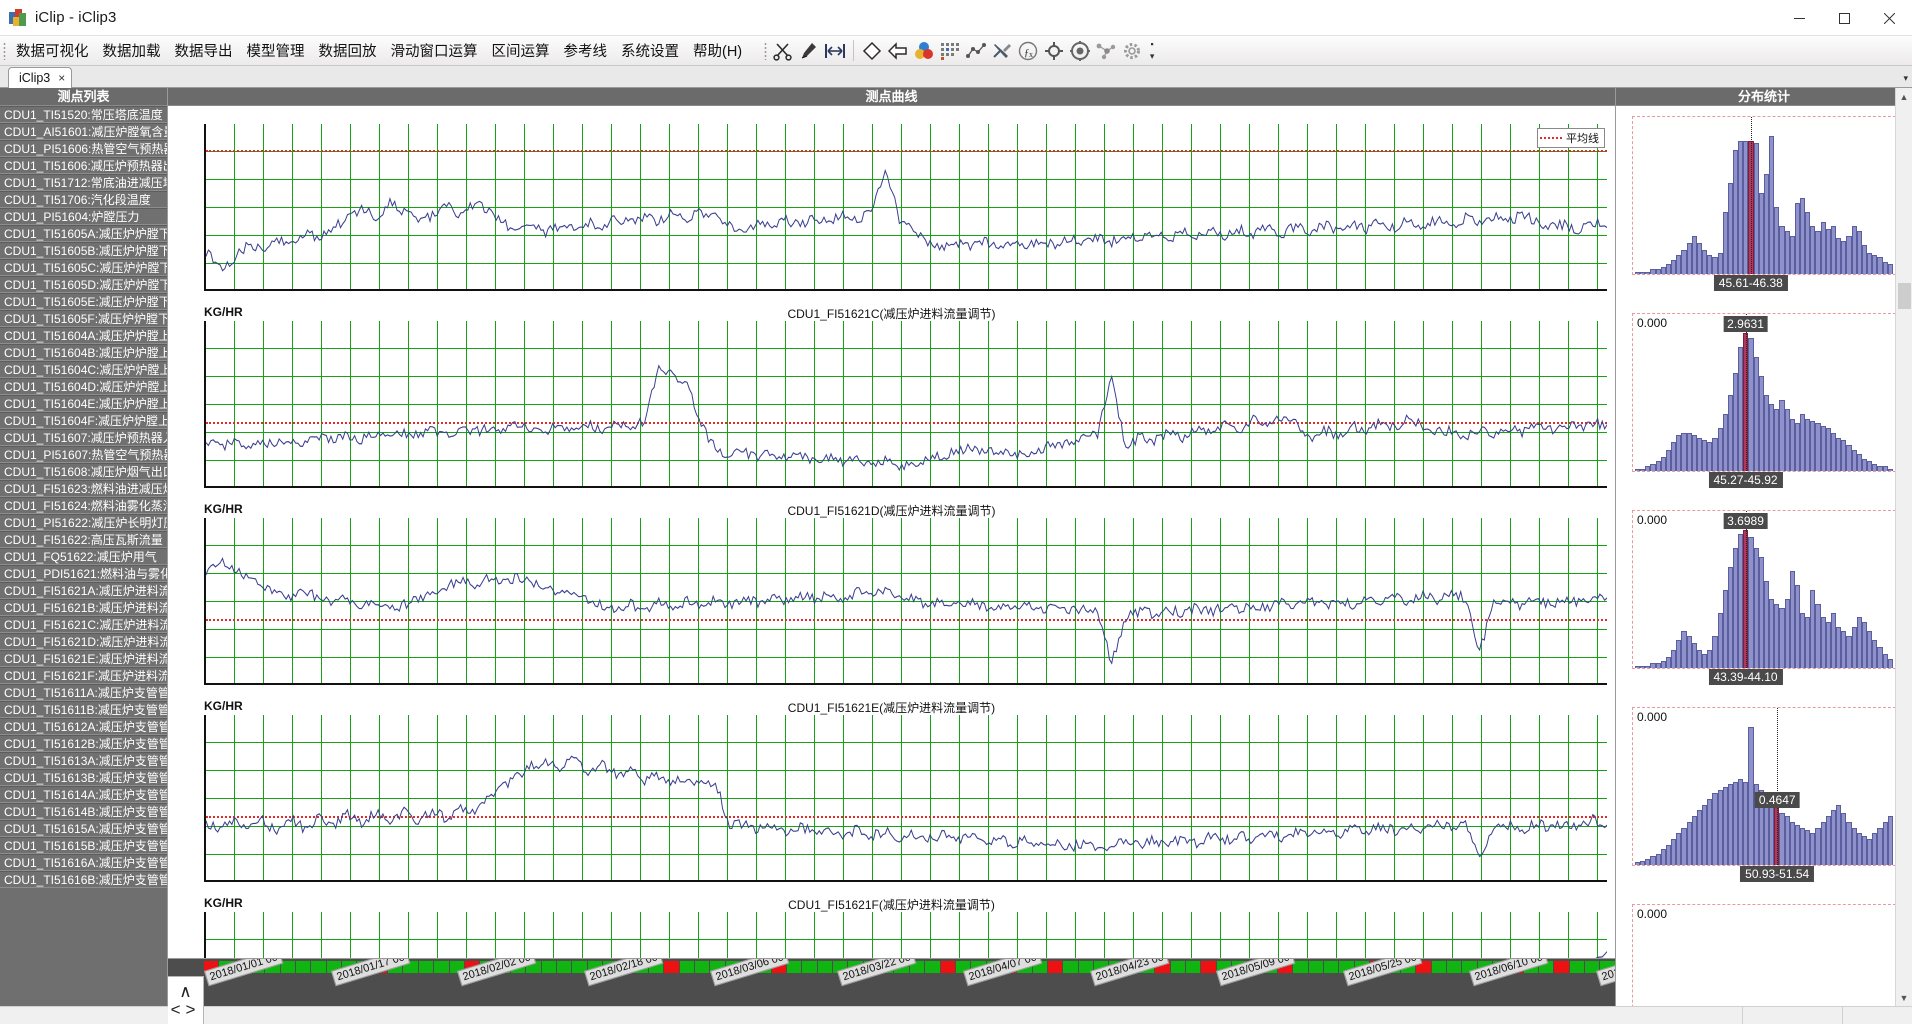 The height and width of the screenshot is (1024, 1912). What do you see at coordinates (83, 862) in the screenshot?
I see `tag-list-item: CDU1_TI51616A:减压炉支管管壁` at bounding box center [83, 862].